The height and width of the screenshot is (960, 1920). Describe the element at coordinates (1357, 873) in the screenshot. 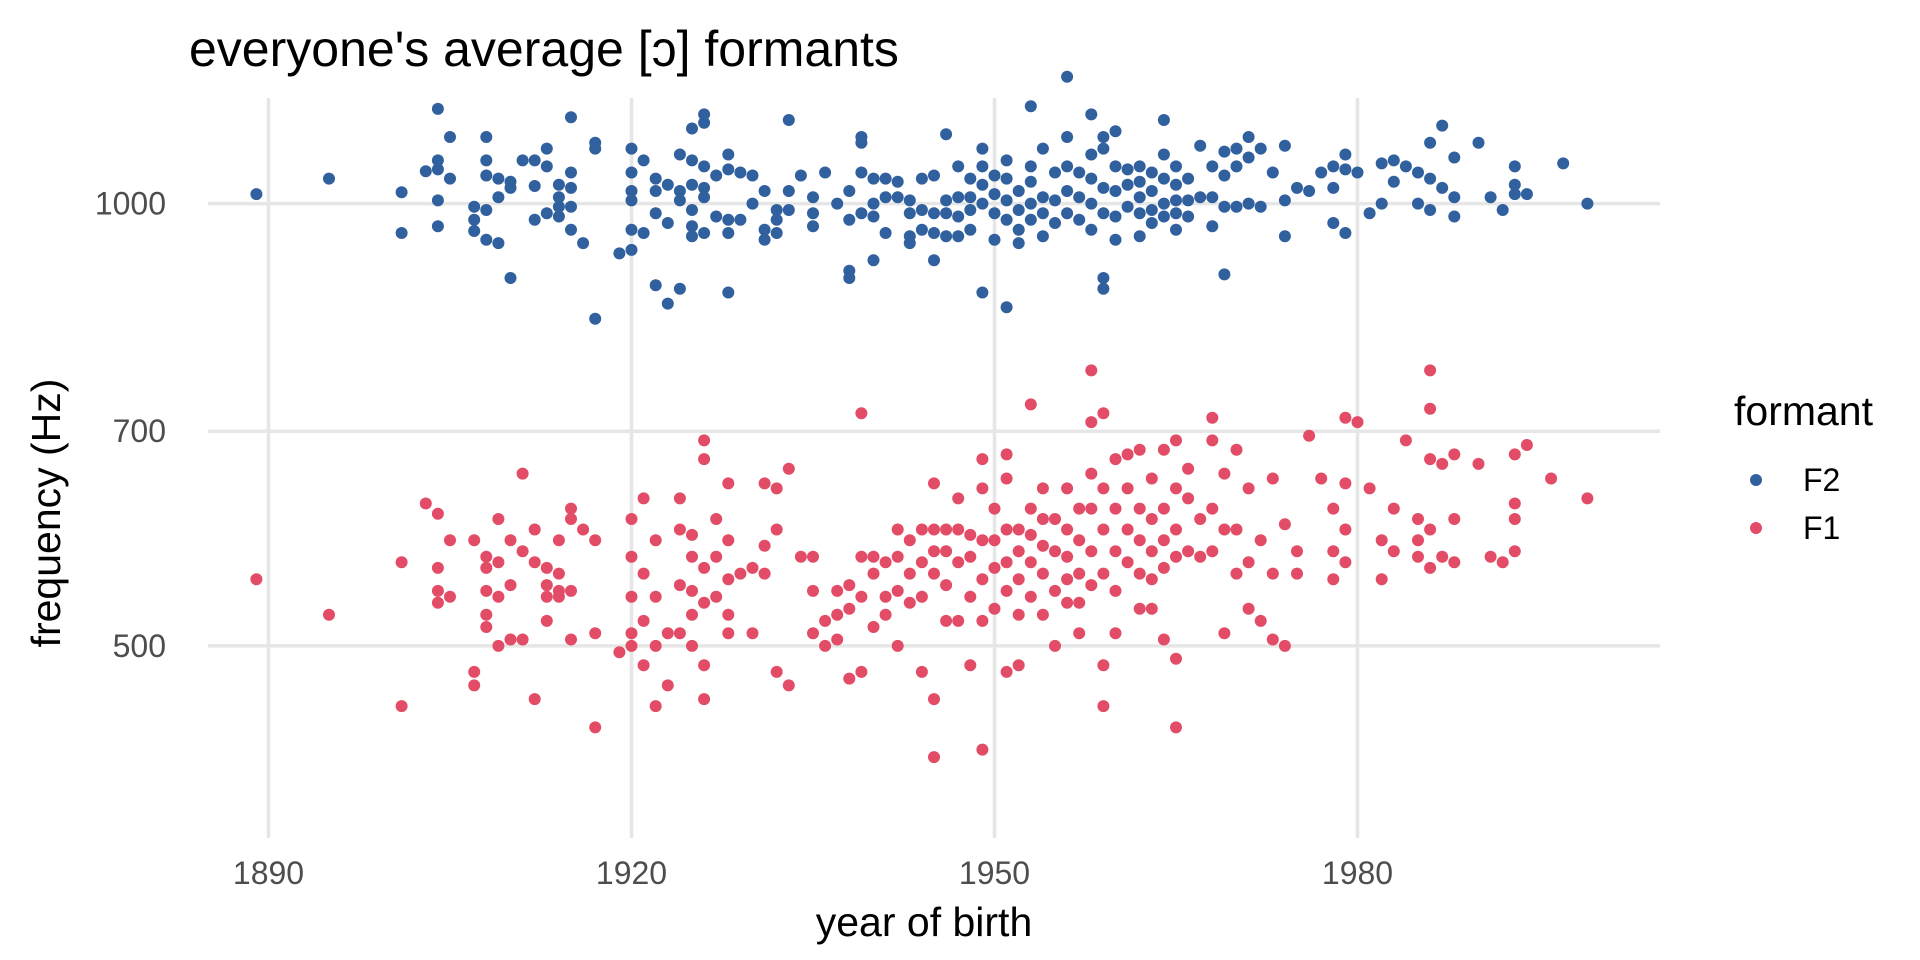

I see `x-tick-label: 1980` at that location.